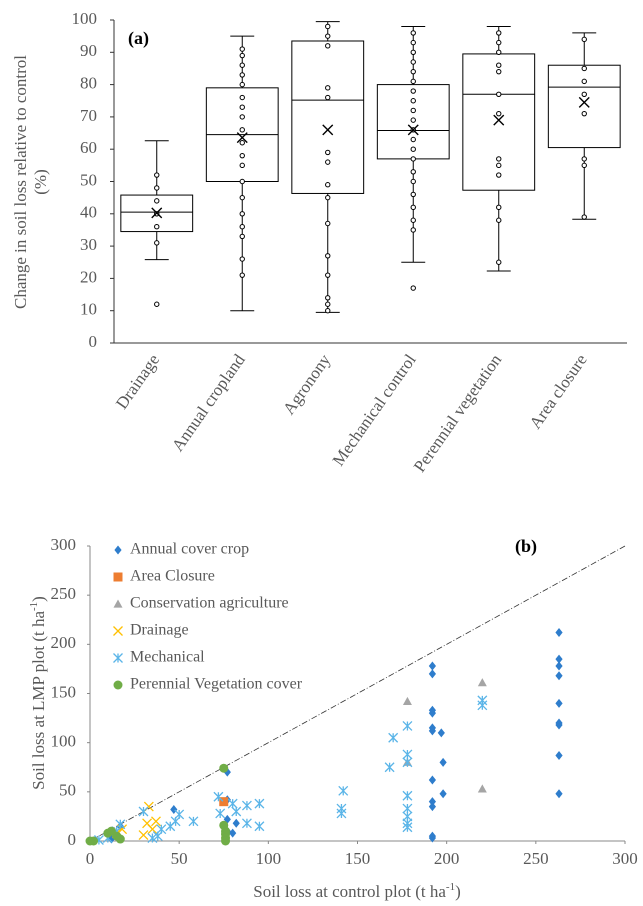  What do you see at coordinates (88, 115) in the screenshot?
I see `y-tick-label: 70` at bounding box center [88, 115].